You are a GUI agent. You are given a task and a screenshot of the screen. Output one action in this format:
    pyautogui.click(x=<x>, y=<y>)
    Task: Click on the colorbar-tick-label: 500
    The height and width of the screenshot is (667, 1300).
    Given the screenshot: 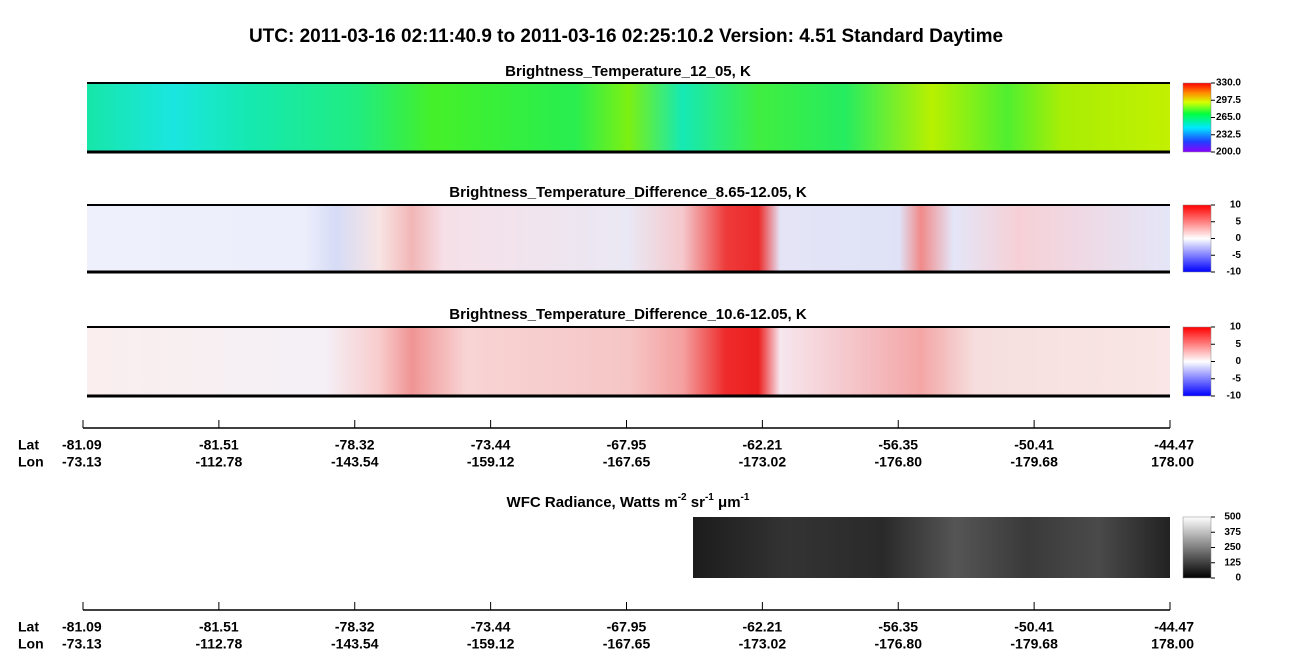 What is the action you would take?
    pyautogui.click(x=1232, y=517)
    